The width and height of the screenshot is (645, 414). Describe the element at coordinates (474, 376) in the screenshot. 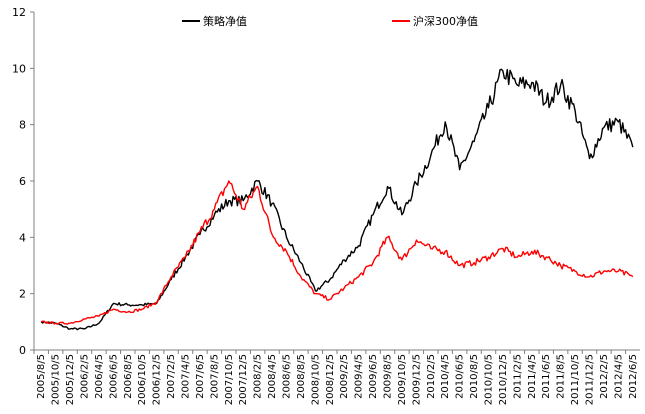

I see `x-tick-label: 2010/8/5` at that location.